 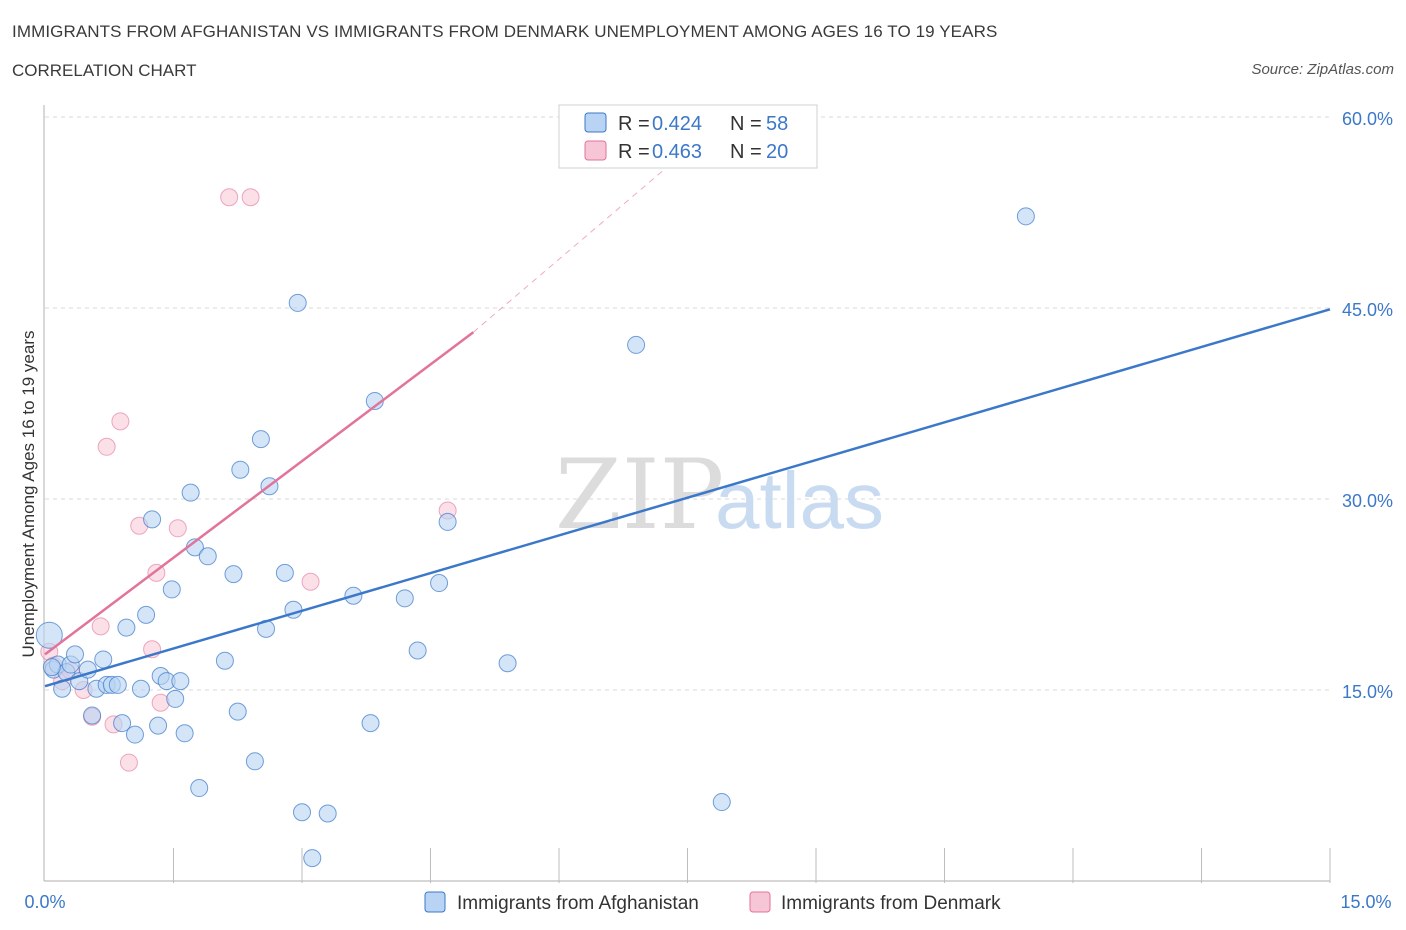 I want to click on x-tick-label-max: 15.0%, so click(x=1365, y=902).